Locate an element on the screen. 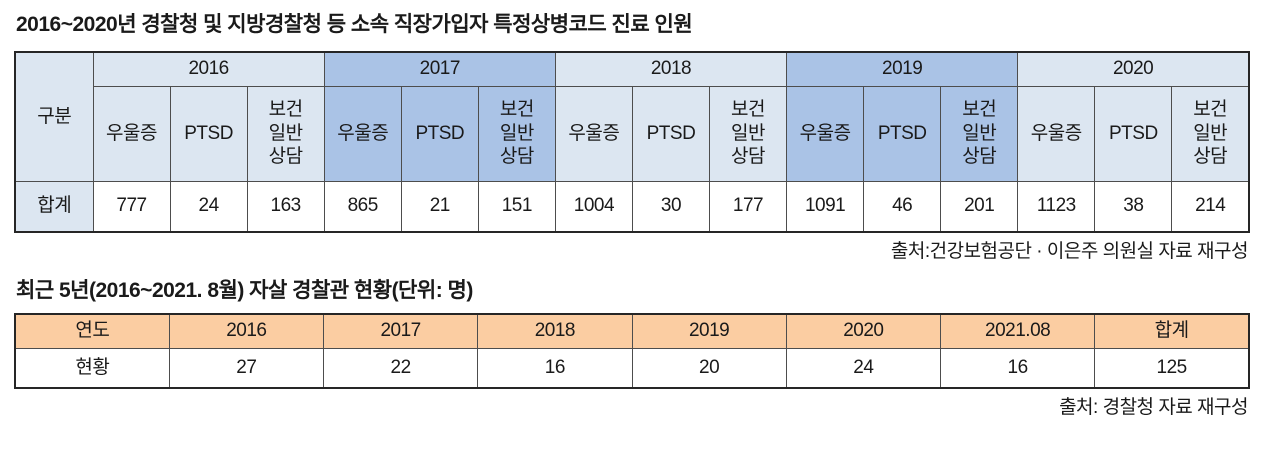 The image size is (1264, 454). value-cell: 151 is located at coordinates (516, 206).